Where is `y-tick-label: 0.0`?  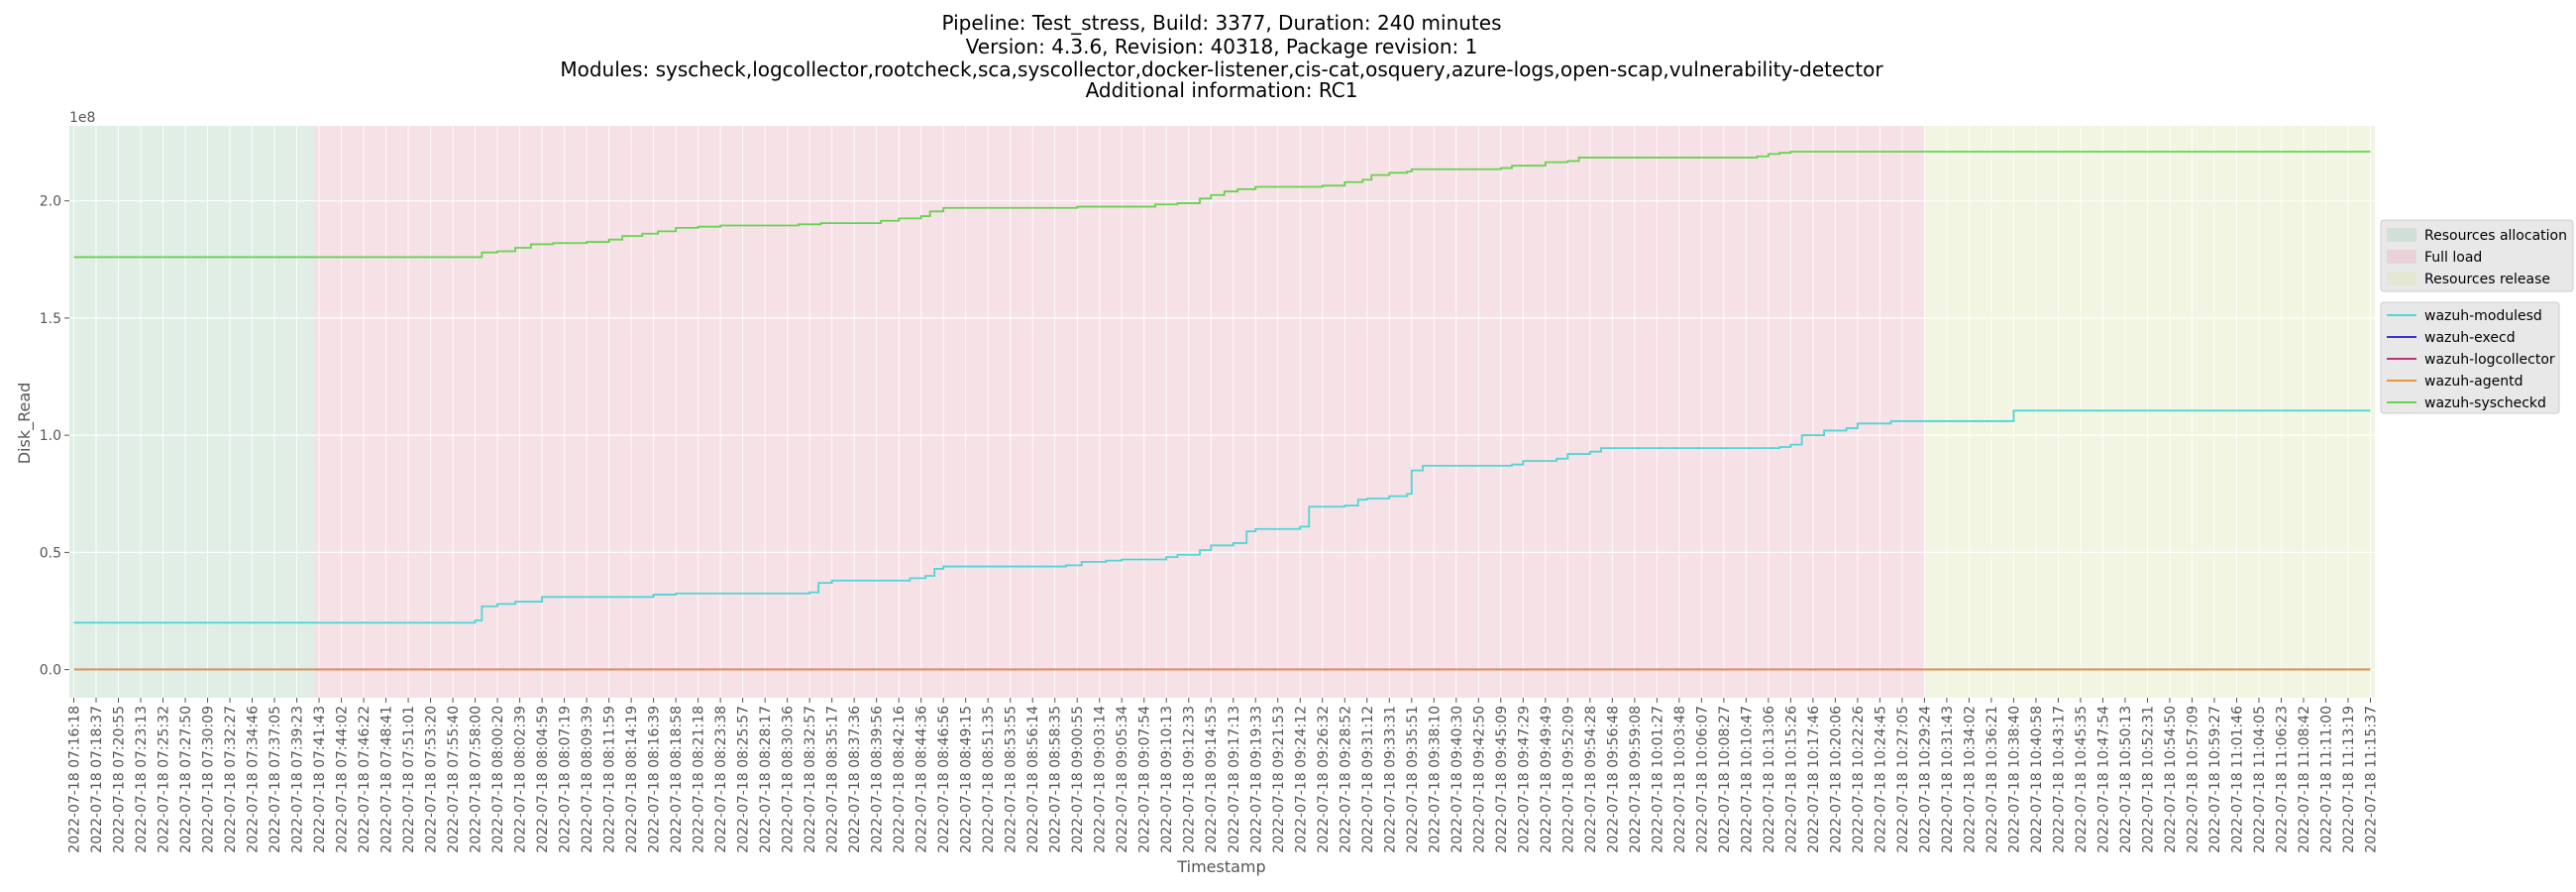 y-tick-label: 0.0 is located at coordinates (50, 671).